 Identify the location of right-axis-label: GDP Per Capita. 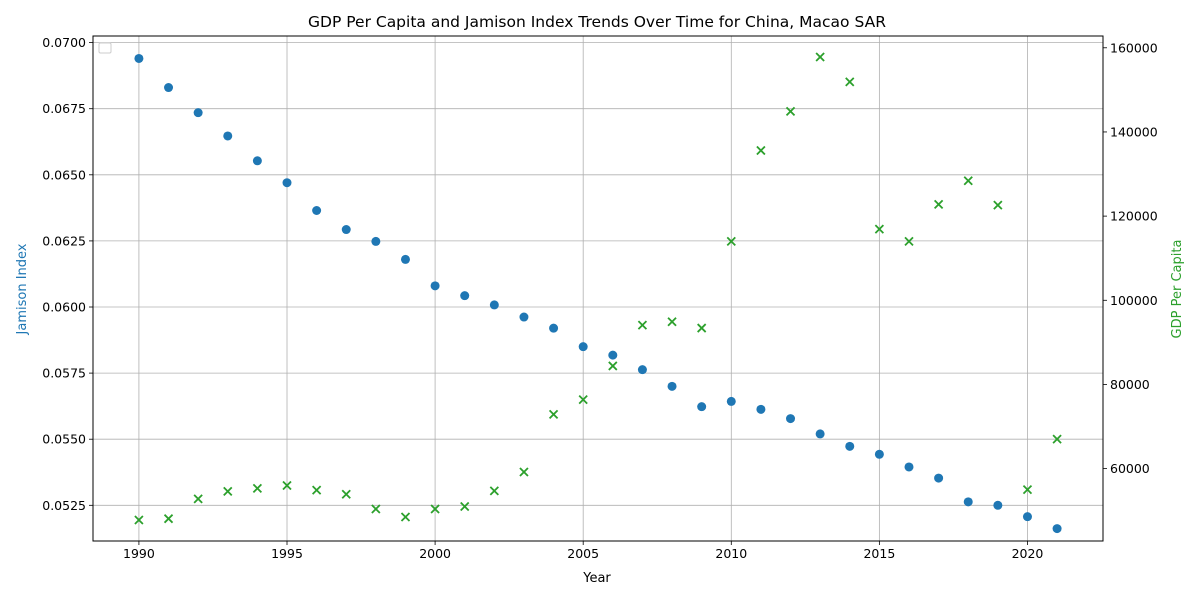
(1177, 289).